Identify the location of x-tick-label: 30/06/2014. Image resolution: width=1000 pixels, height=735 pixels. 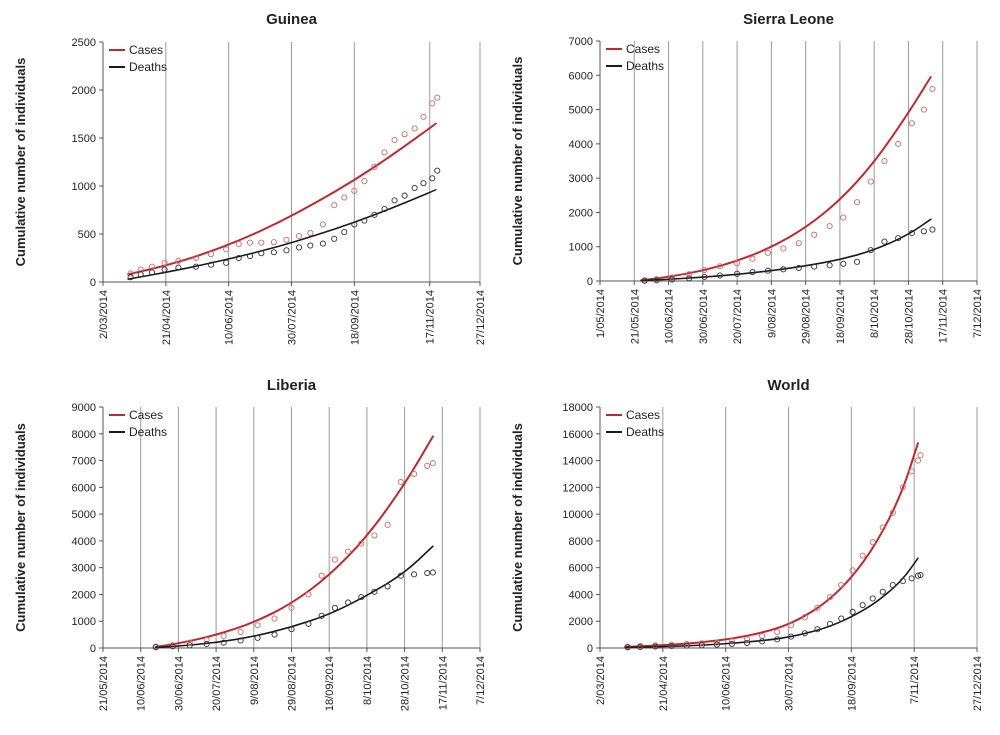
(704, 316).